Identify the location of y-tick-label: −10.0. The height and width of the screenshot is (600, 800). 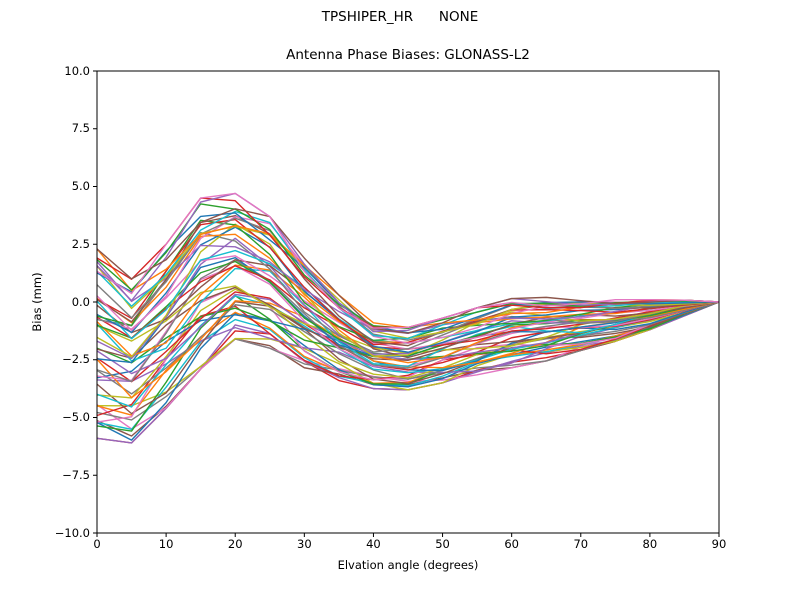
(72, 532).